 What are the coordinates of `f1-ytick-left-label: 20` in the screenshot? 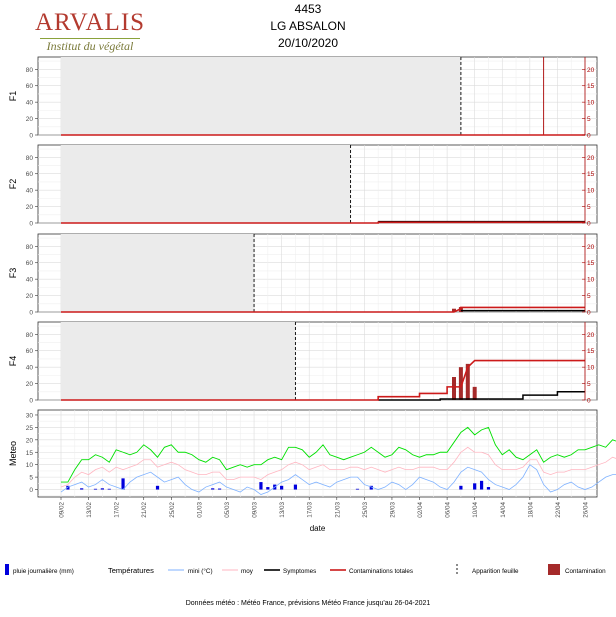 It's located at (30, 119).